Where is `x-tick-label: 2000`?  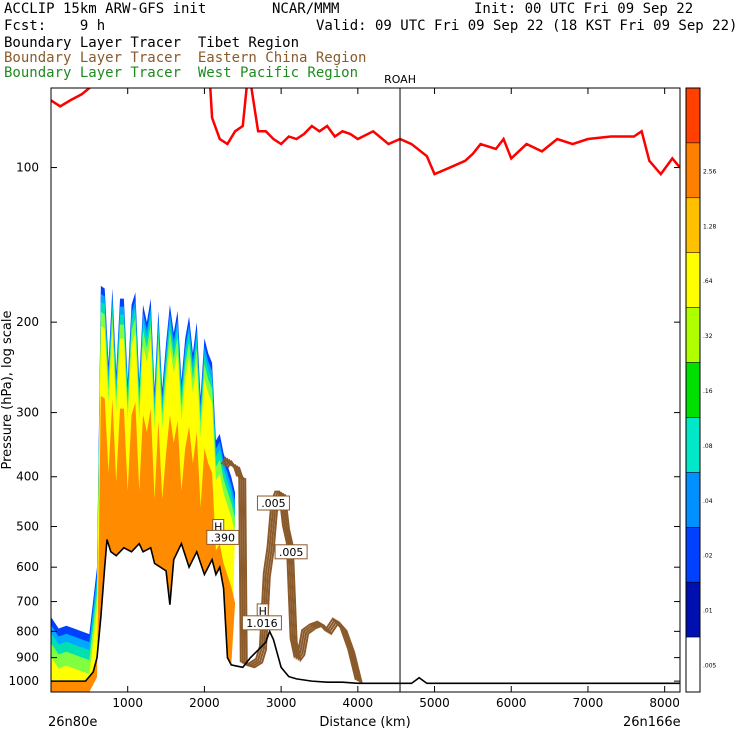 x-tick-label: 2000 is located at coordinates (204, 703).